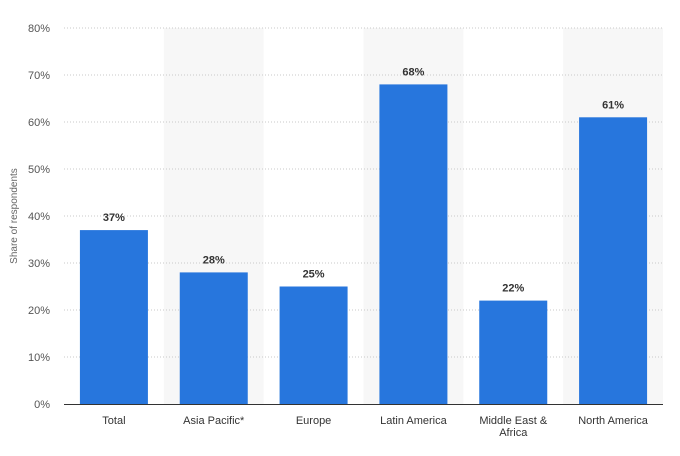 The image size is (680, 456). I want to click on value-label: 61%, so click(613, 105).